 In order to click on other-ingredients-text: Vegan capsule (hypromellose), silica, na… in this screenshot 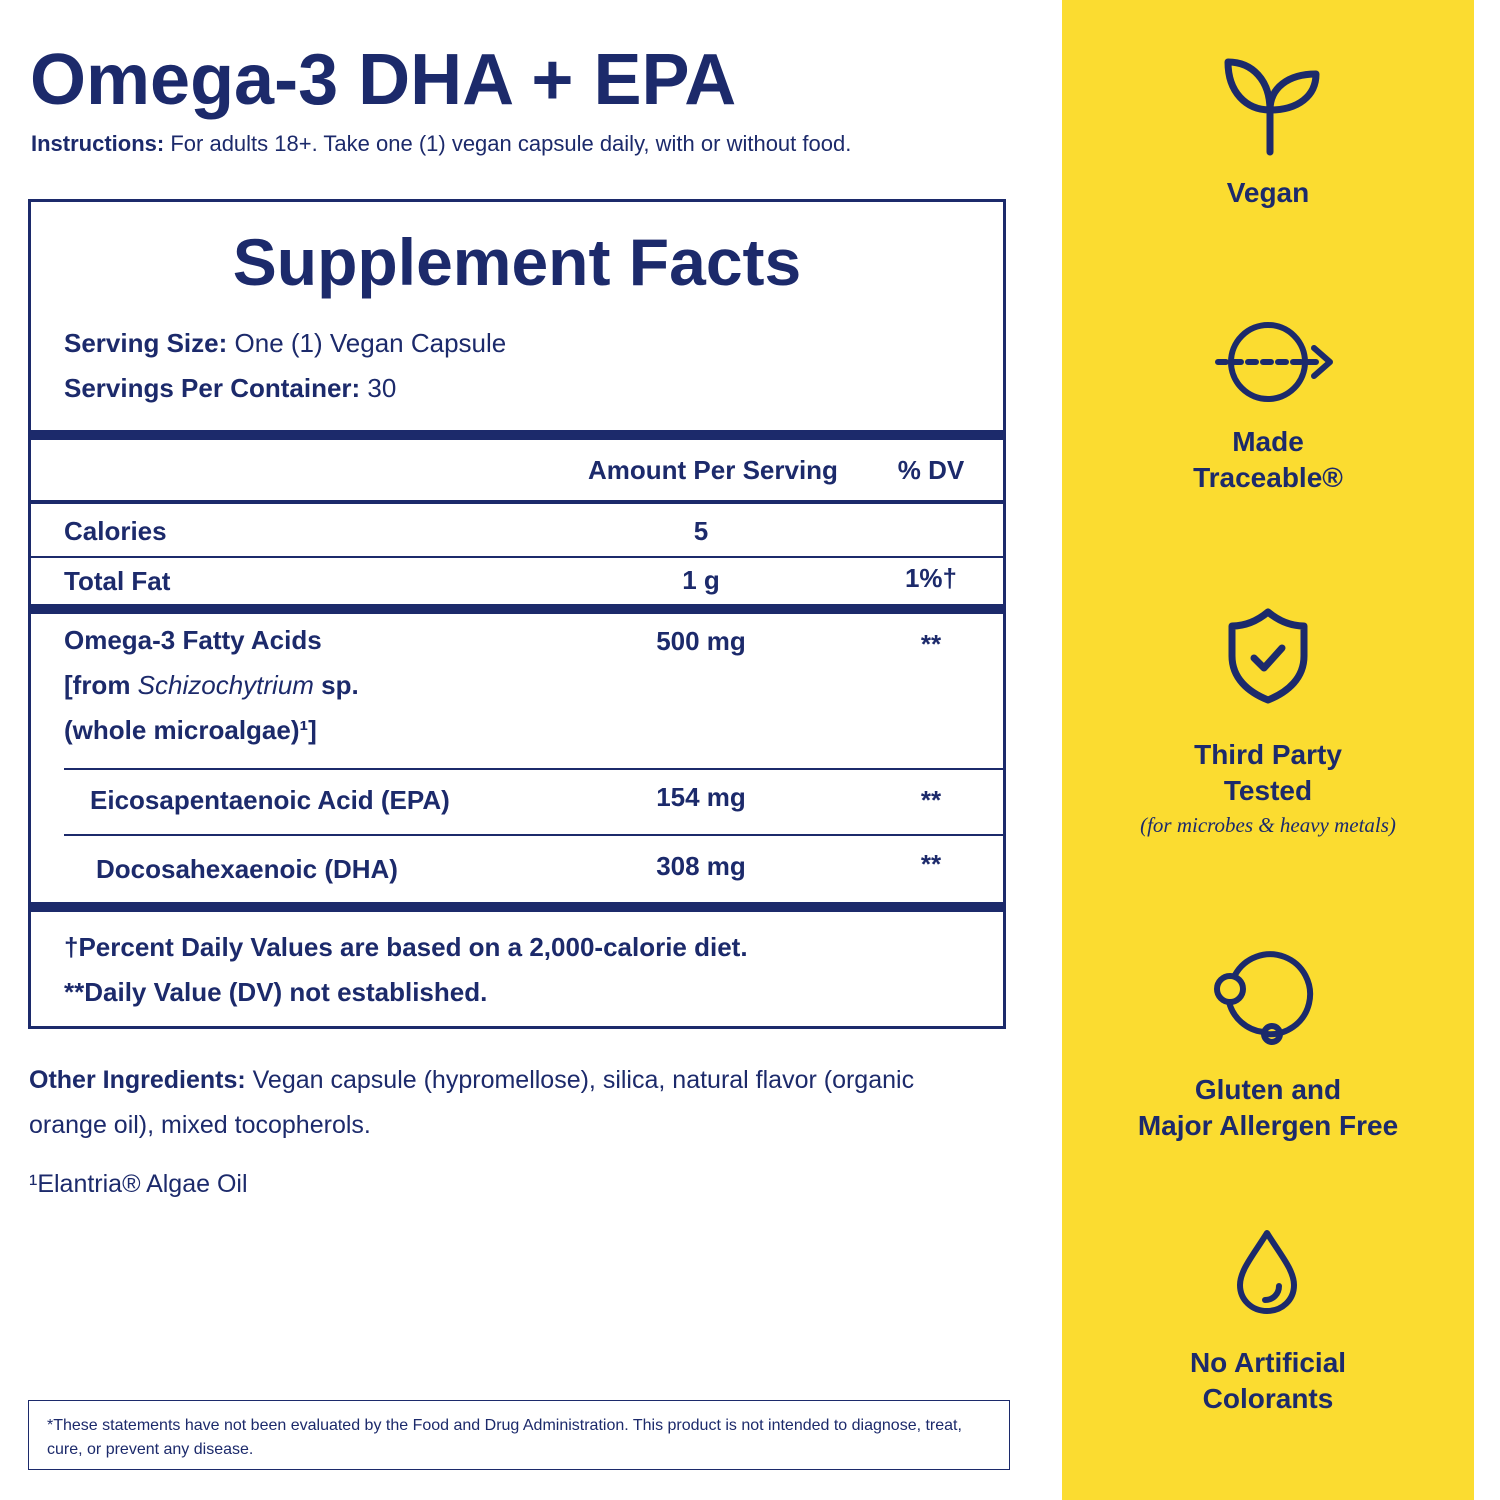, I will do `click(472, 1102)`.